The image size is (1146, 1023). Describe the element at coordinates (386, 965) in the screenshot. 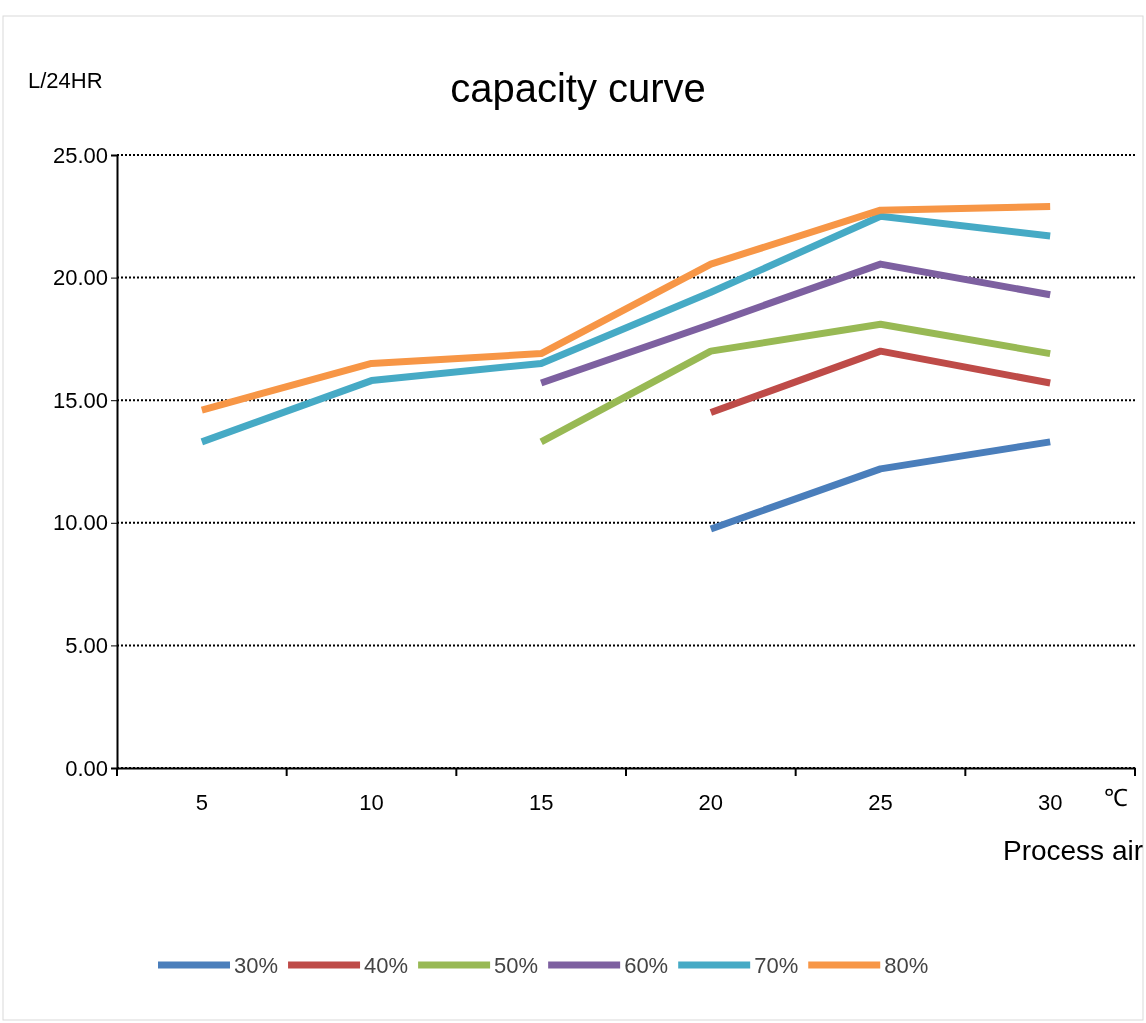

I see `legend-label: 40%` at that location.